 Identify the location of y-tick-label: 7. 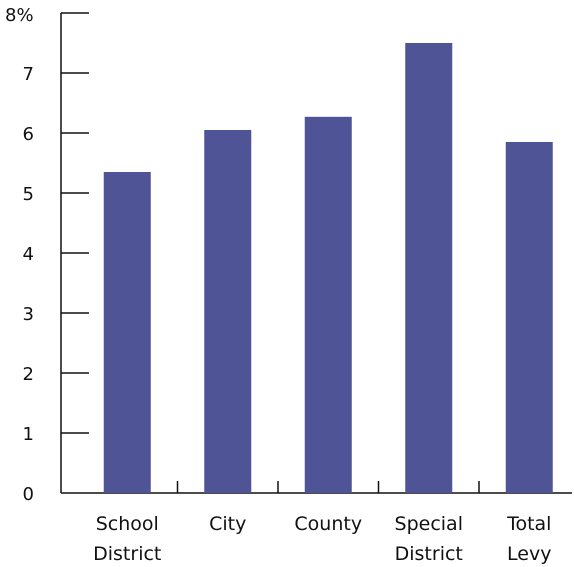
(28, 74).